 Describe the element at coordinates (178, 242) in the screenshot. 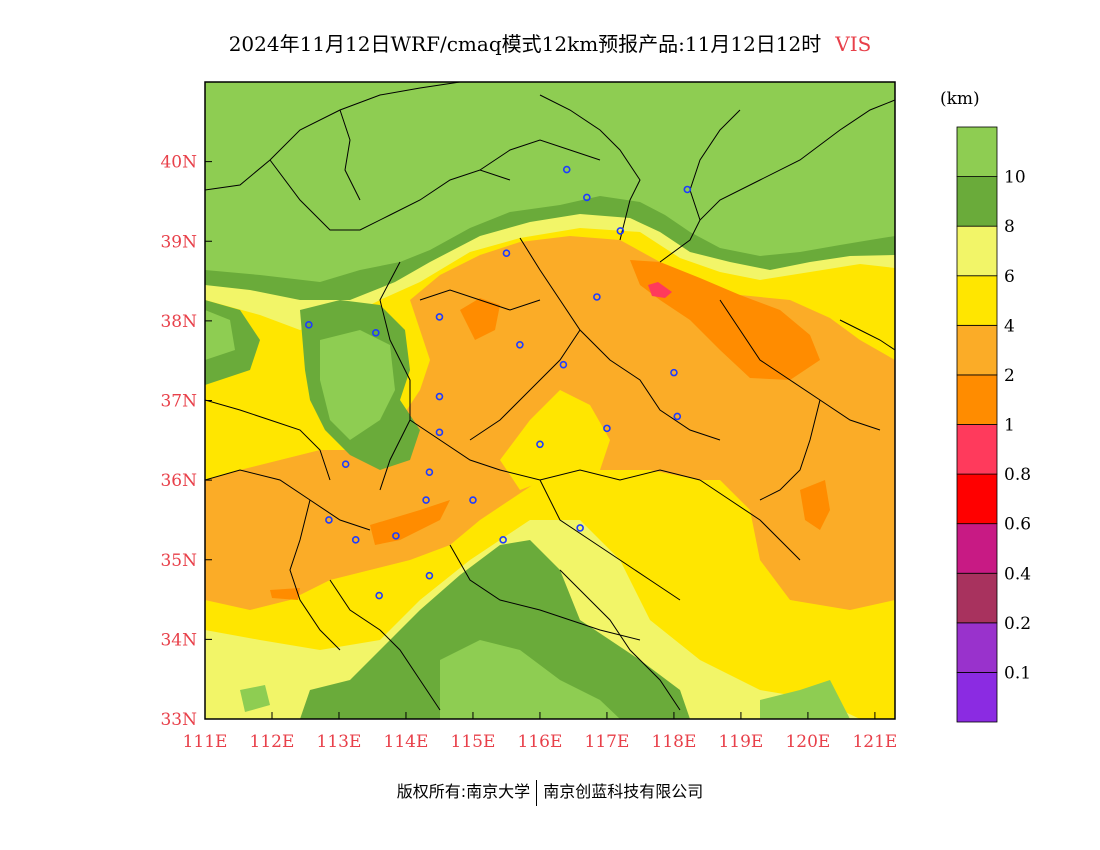

I see `y-tick-label: 39N` at that location.